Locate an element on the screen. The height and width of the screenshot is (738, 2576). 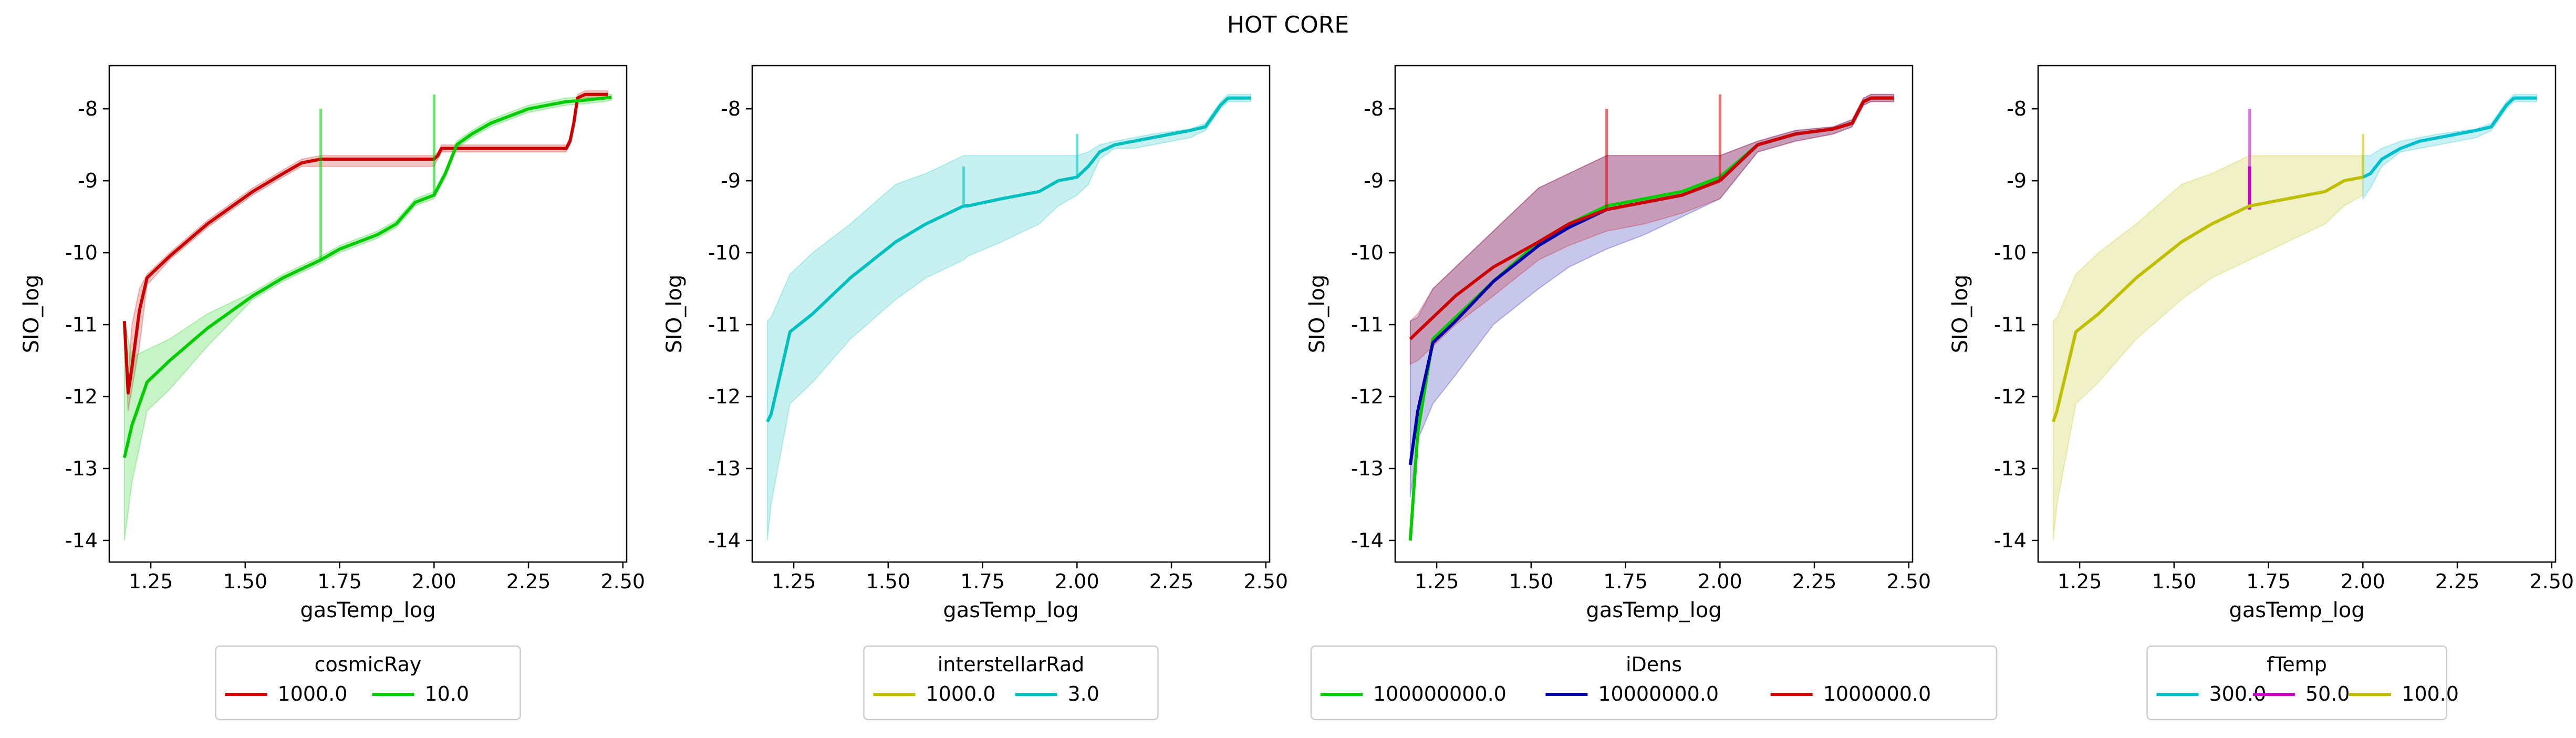
legend-title: fTemp is located at coordinates (2297, 665).